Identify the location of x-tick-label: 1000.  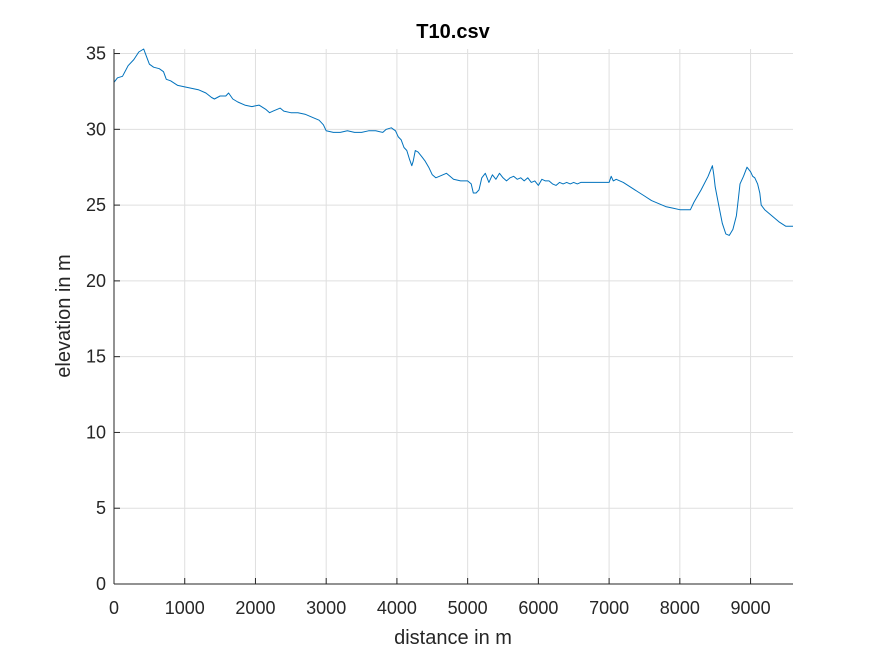
(185, 608).